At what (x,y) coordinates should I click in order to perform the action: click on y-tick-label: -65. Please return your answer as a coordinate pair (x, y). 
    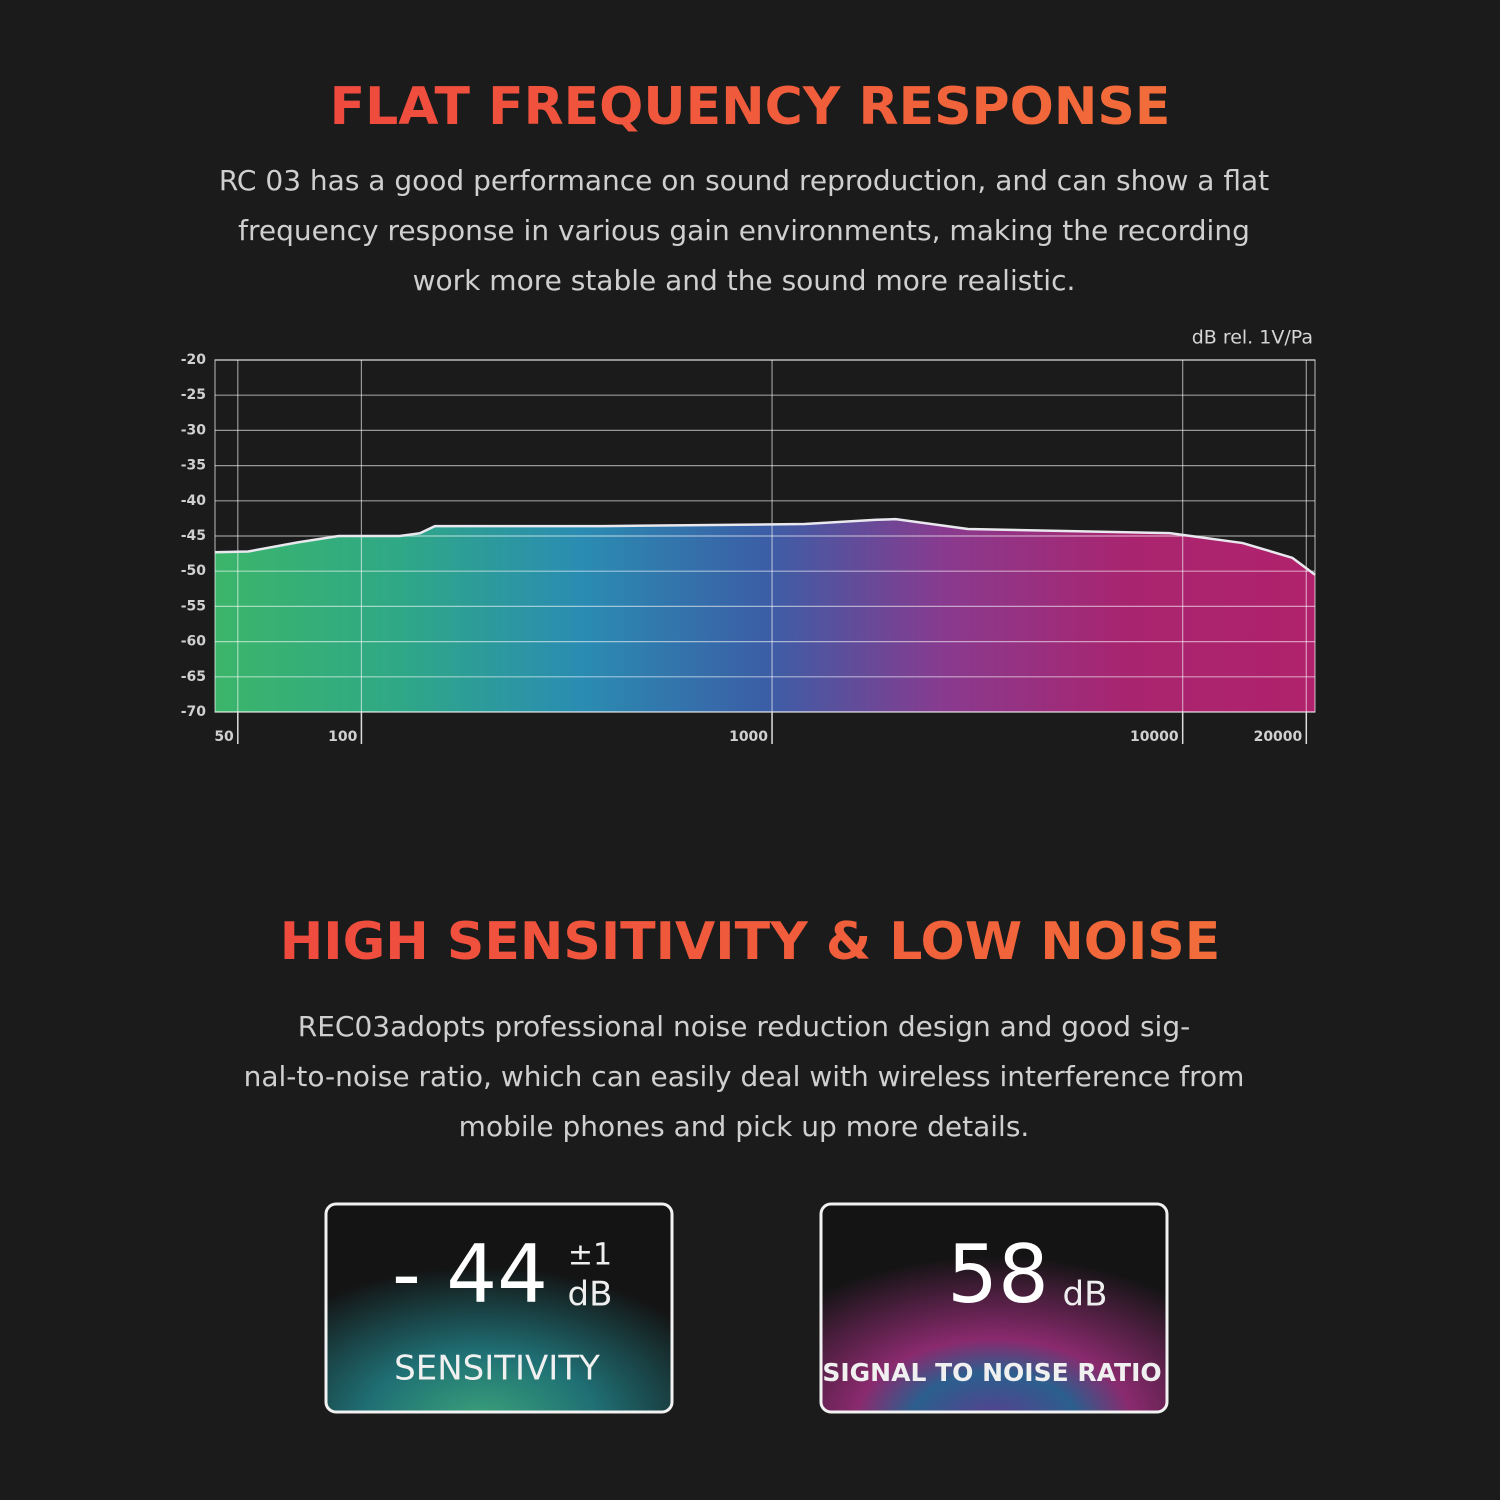
    Looking at the image, I should click on (193, 677).